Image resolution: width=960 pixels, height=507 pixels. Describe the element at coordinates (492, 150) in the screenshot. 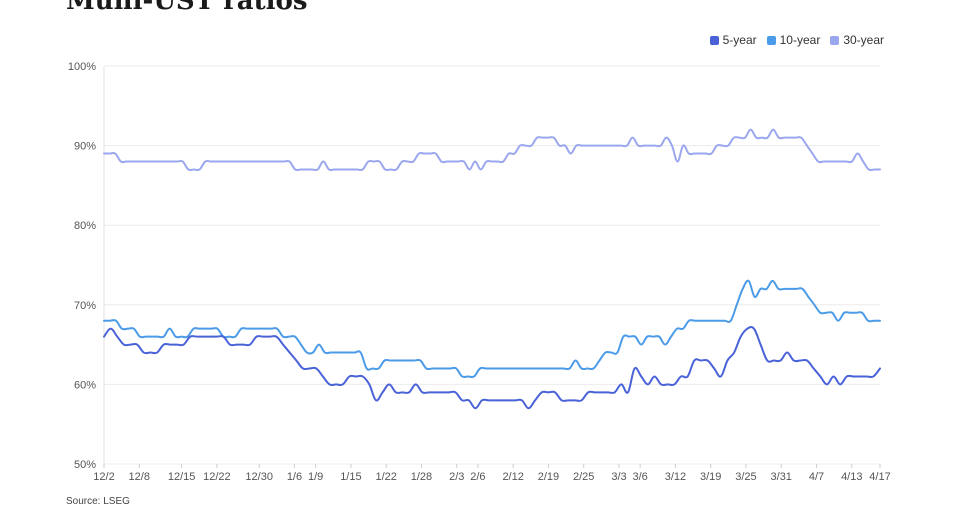

I see `series-line-30-year` at that location.